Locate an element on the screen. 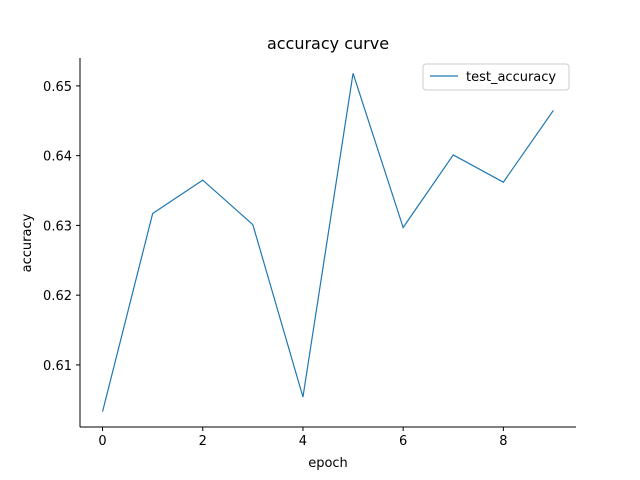 This screenshot has width=640, height=480. y-tick-label: 0.61 is located at coordinates (57, 366).